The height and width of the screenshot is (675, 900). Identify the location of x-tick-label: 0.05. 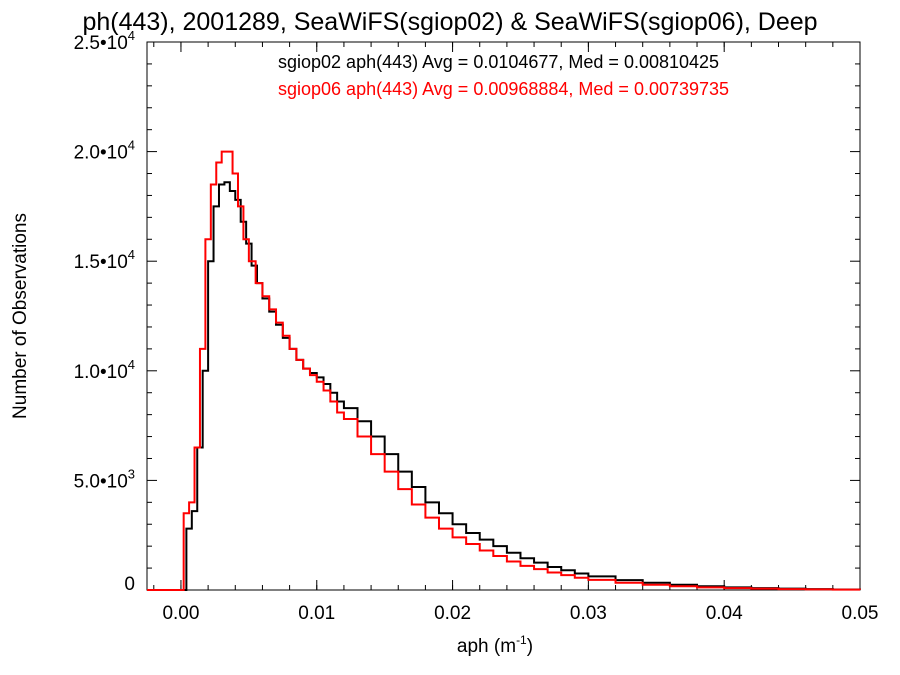
(860, 613).